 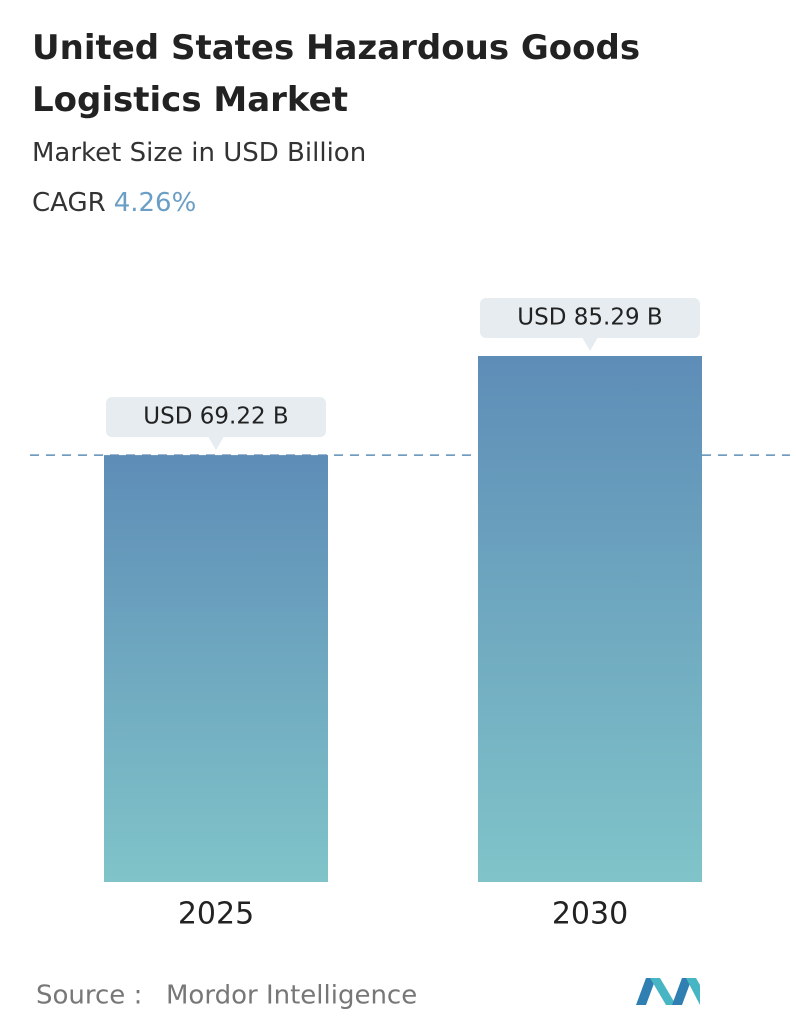 I want to click on x-tick-label: 2030, so click(x=590, y=914).